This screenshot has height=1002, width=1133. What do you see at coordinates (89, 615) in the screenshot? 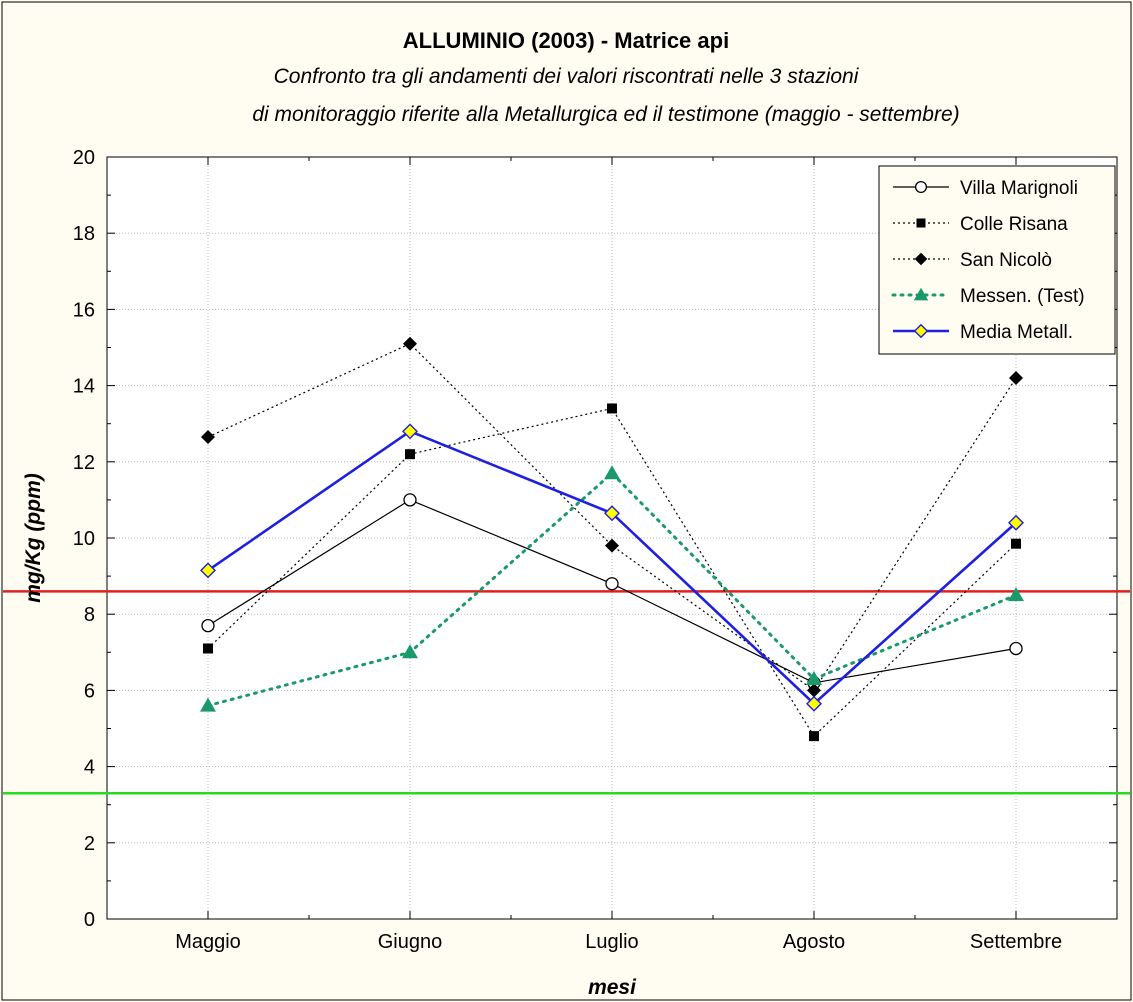
I see `y-tick-label-4: 8` at bounding box center [89, 615].